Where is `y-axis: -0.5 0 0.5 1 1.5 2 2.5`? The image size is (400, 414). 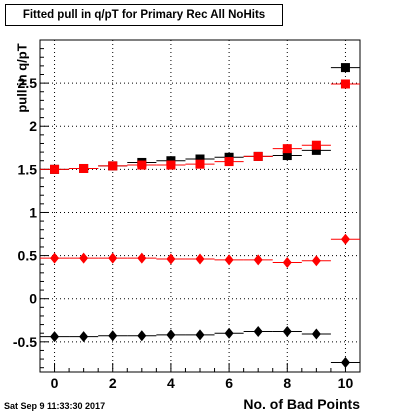
y-axis: -0.5 0 0.5 1 1.5 2 2.5 is located at coordinates (31, 204).